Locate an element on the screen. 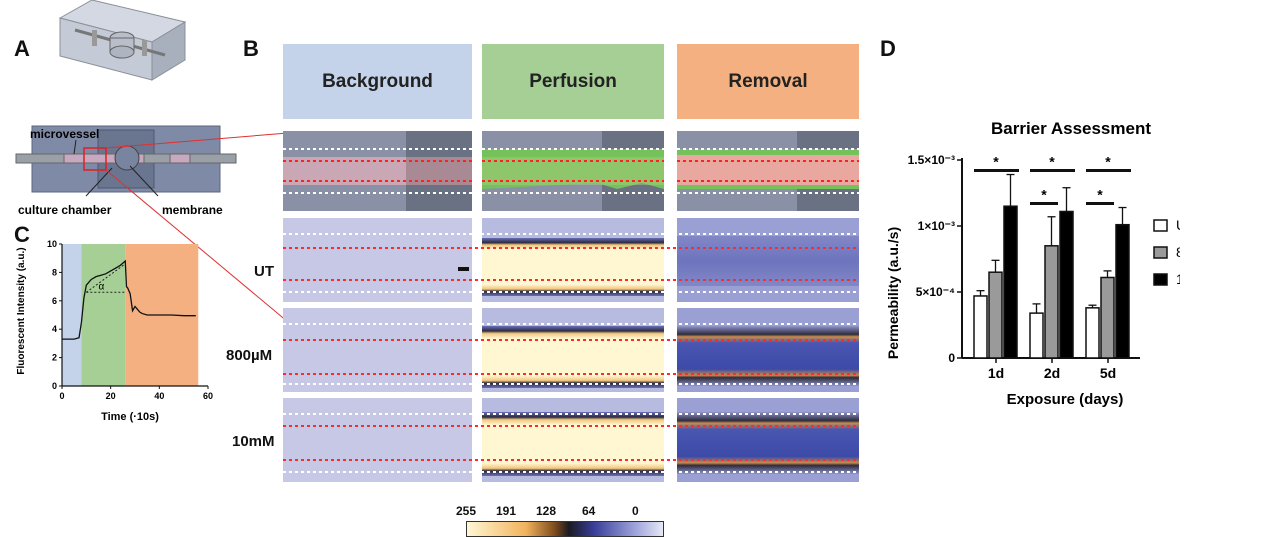  device-top-view is located at coordinates (126, 161).